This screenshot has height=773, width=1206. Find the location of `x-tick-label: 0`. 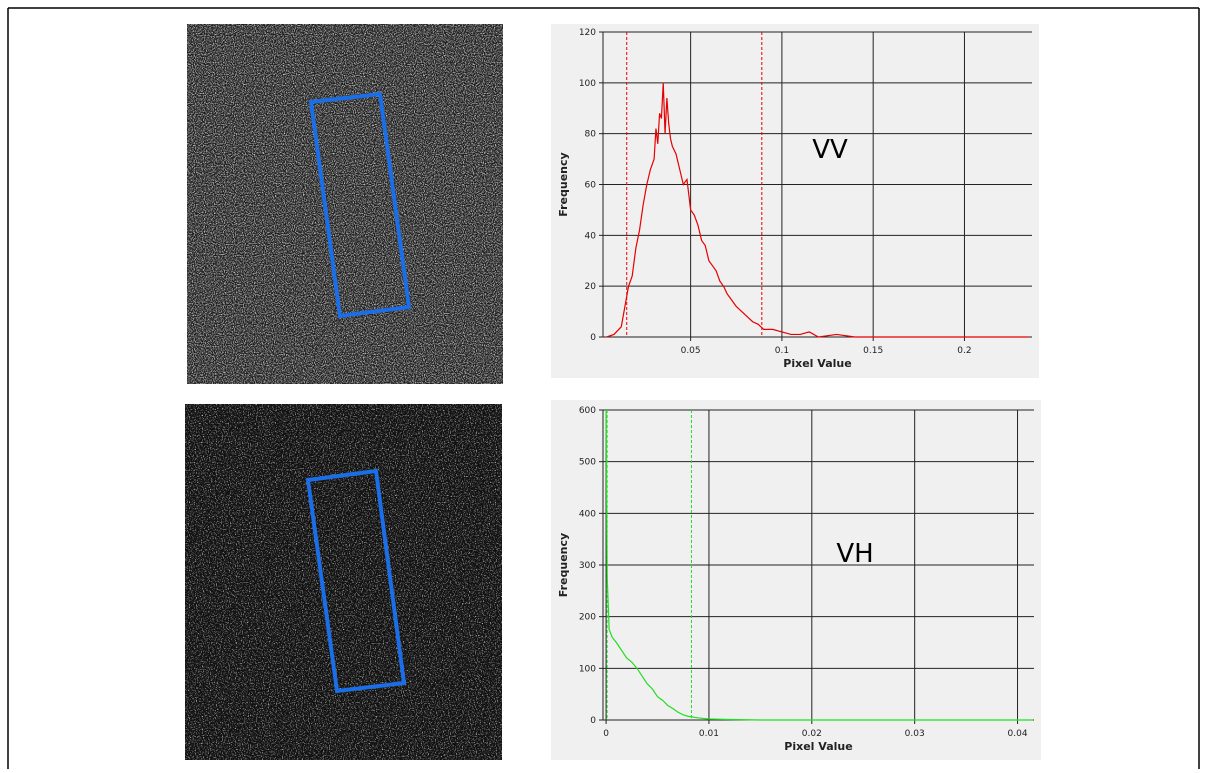

x-tick-label: 0 is located at coordinates (606, 734).